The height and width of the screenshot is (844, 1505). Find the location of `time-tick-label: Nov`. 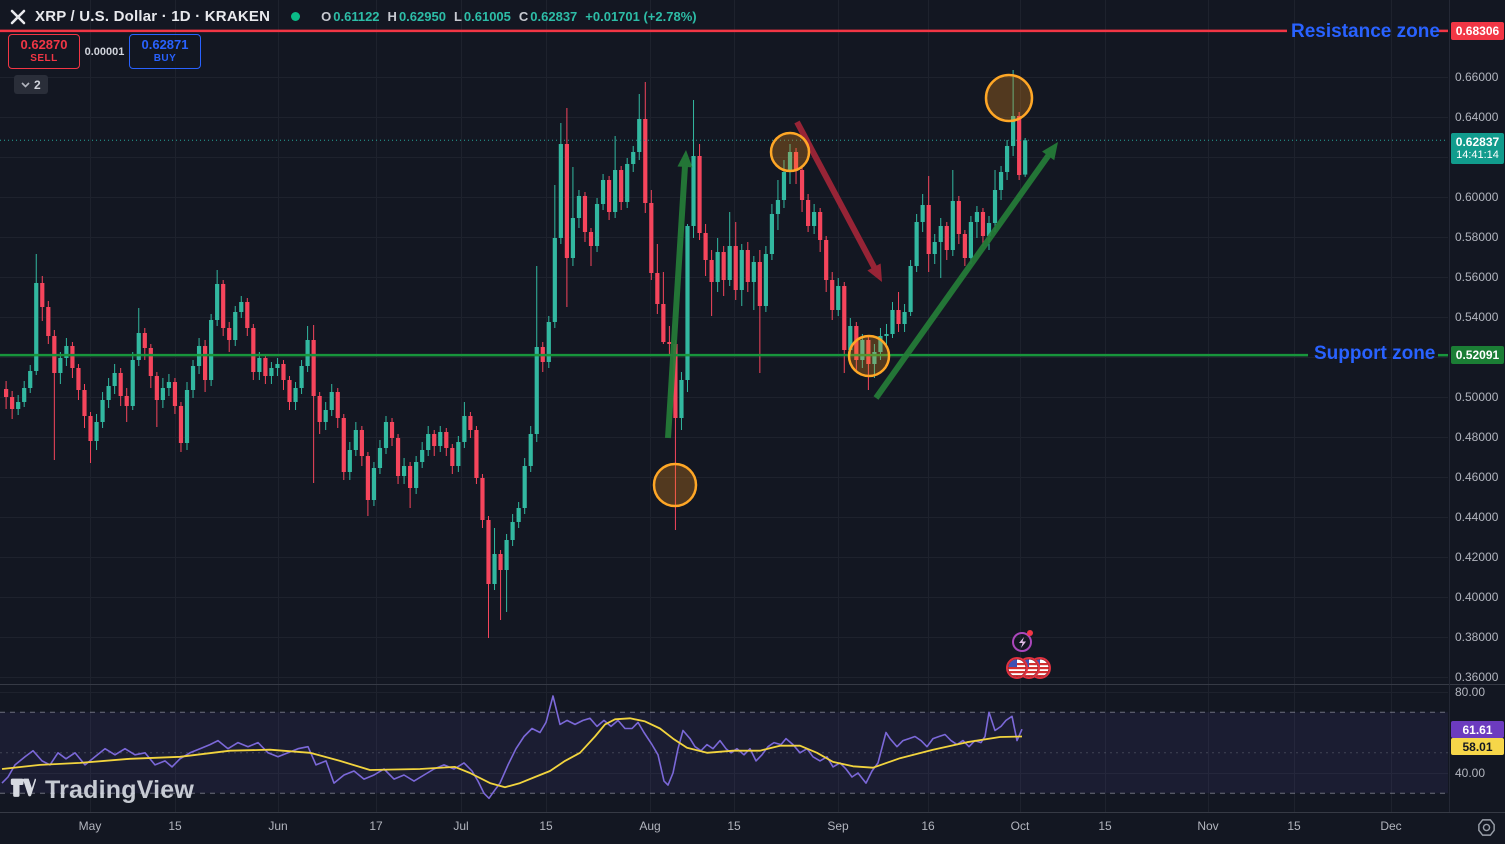

time-tick-label: Nov is located at coordinates (1208, 826).